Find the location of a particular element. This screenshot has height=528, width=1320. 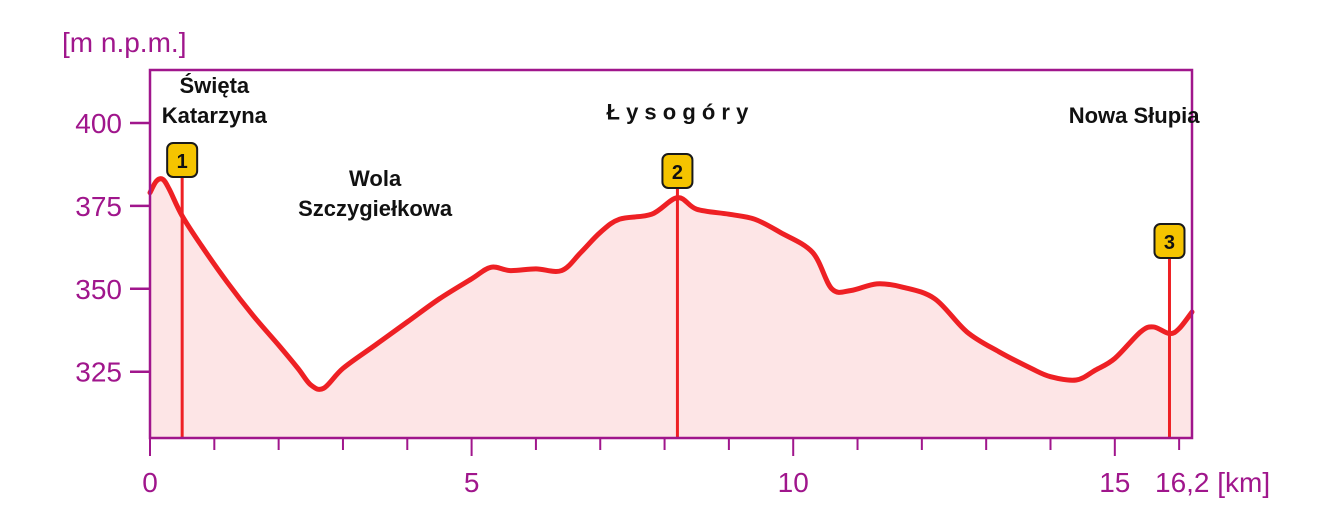

marker-badge-label-3: 3 is located at coordinates (1169, 243).